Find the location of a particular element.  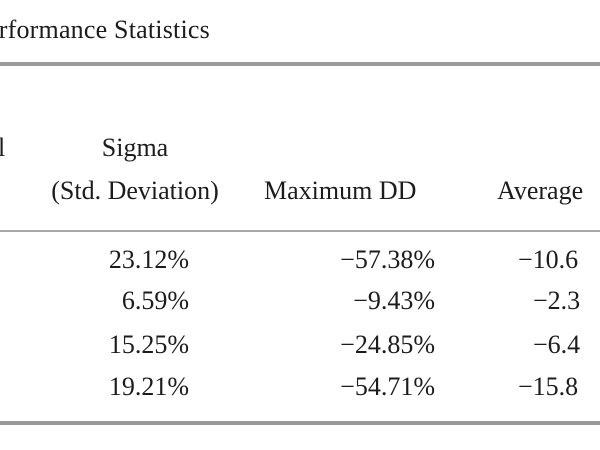

sigma-cell: 19.21% is located at coordinates (148, 386).